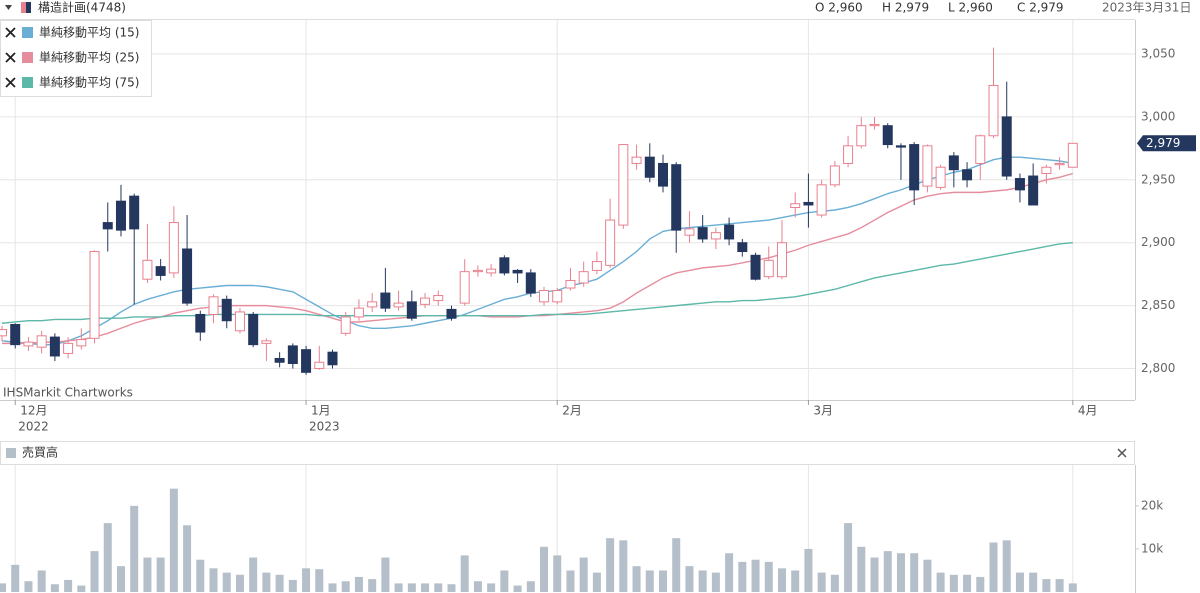 Image resolution: width=1200 pixels, height=593 pixels. Describe the element at coordinates (23, 7) in the screenshot. I see `symbol-icon` at that location.